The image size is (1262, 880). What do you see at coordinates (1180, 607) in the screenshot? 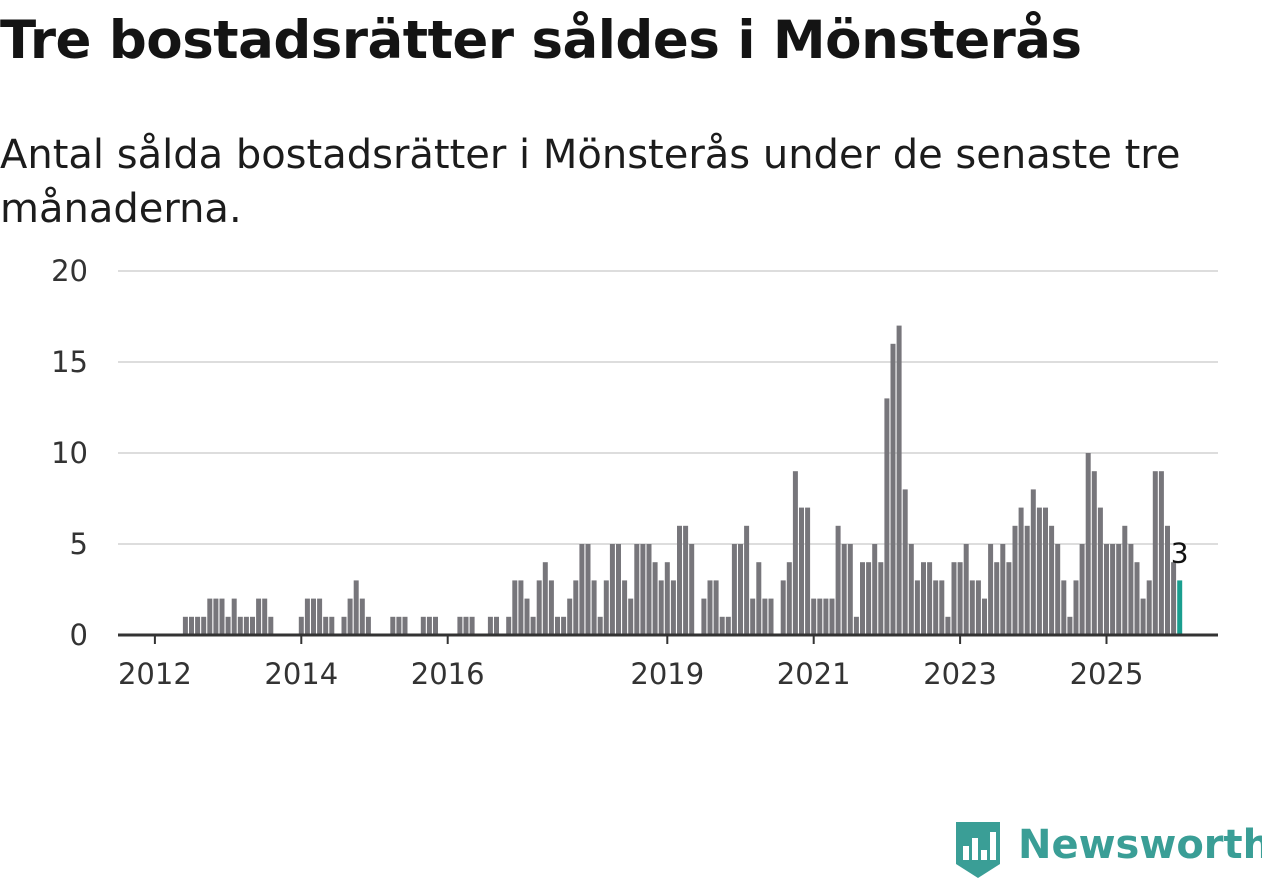
I see `highlight-bar` at bounding box center [1180, 607].